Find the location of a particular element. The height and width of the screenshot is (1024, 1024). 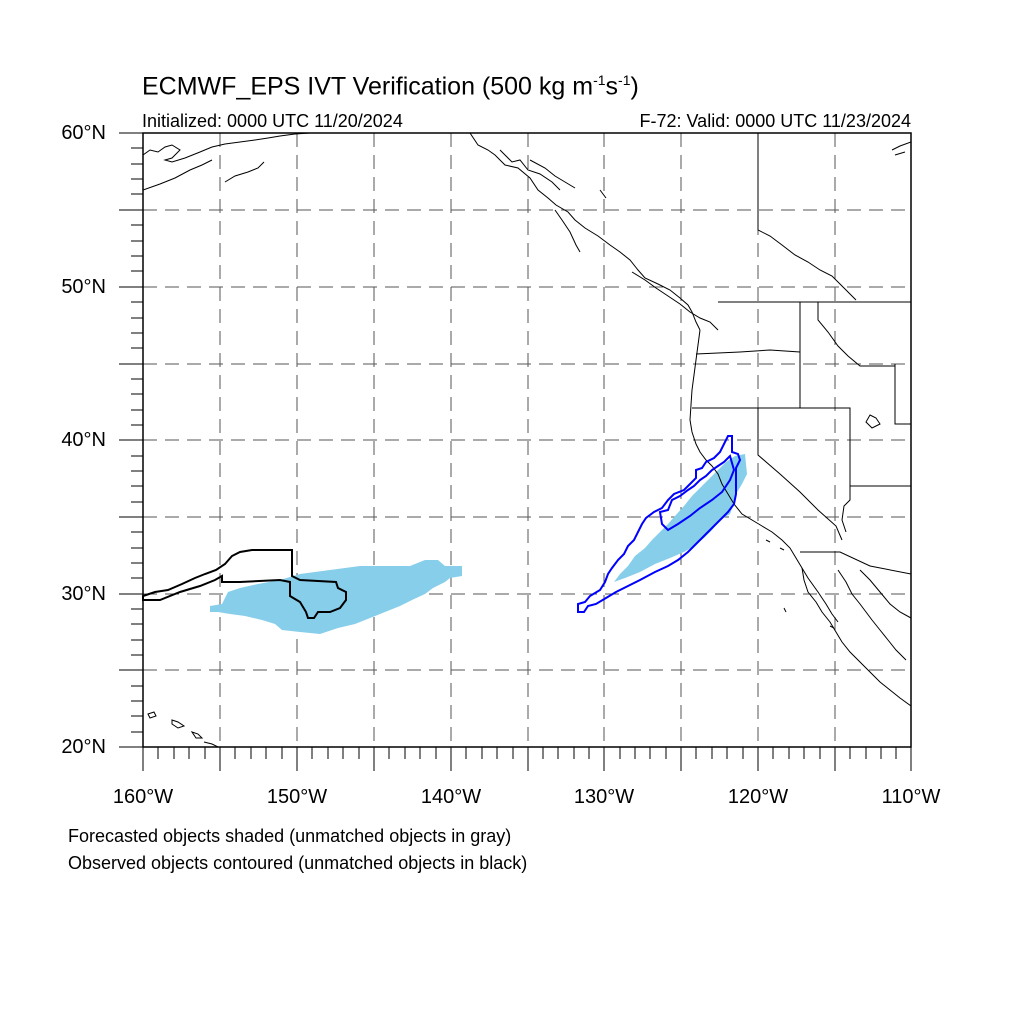

initialized-label: Initialized: 0000 UTC 11/20/2024 is located at coordinates (272, 121).